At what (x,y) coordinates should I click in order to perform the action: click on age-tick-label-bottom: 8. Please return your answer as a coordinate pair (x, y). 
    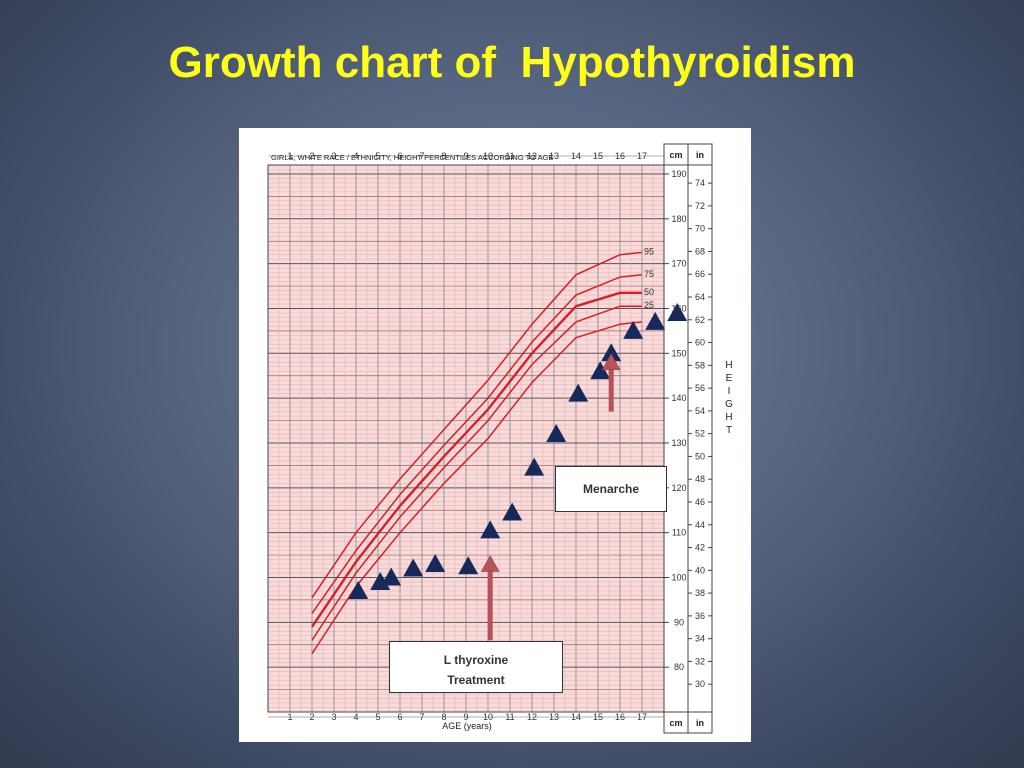
    Looking at the image, I should click on (443, 717).